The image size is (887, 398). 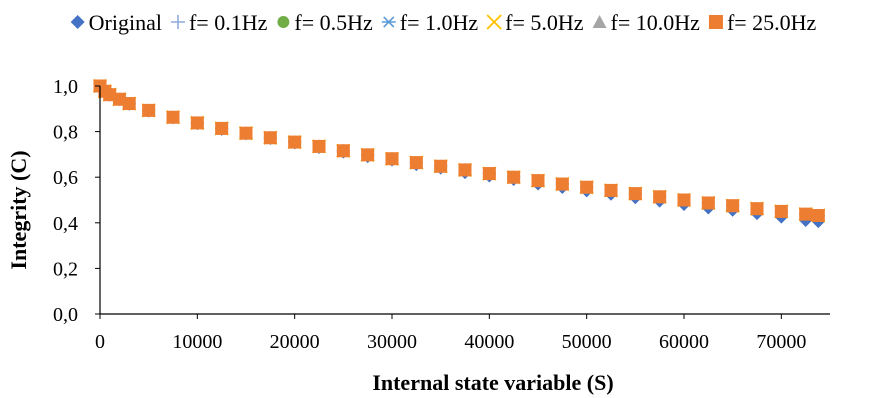 I want to click on legend-marker-circle, so click(x=283, y=22).